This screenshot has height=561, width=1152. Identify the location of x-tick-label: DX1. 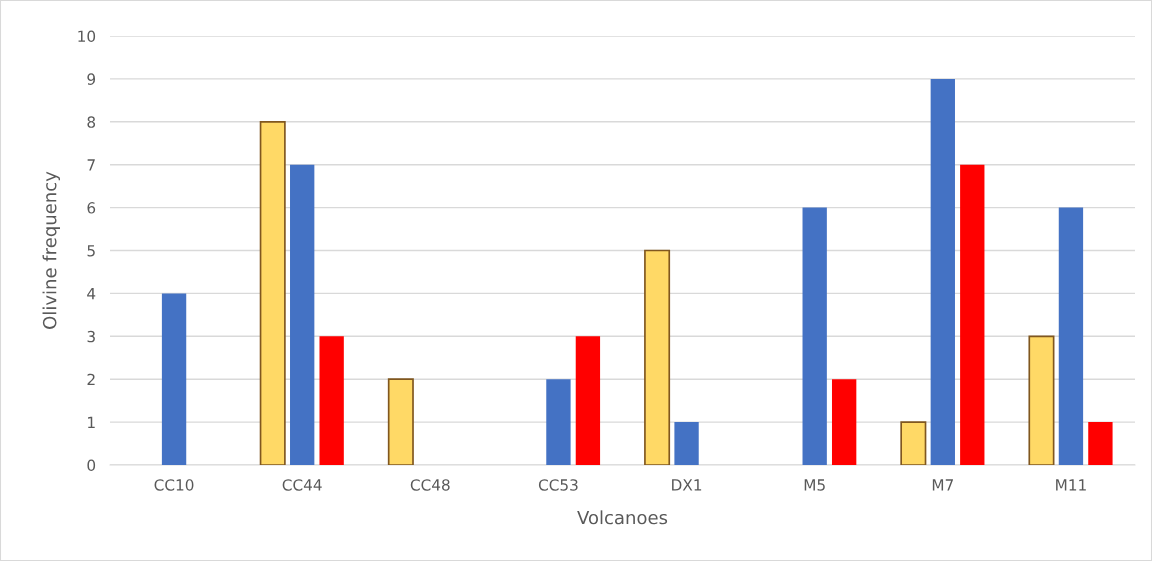
(687, 485).